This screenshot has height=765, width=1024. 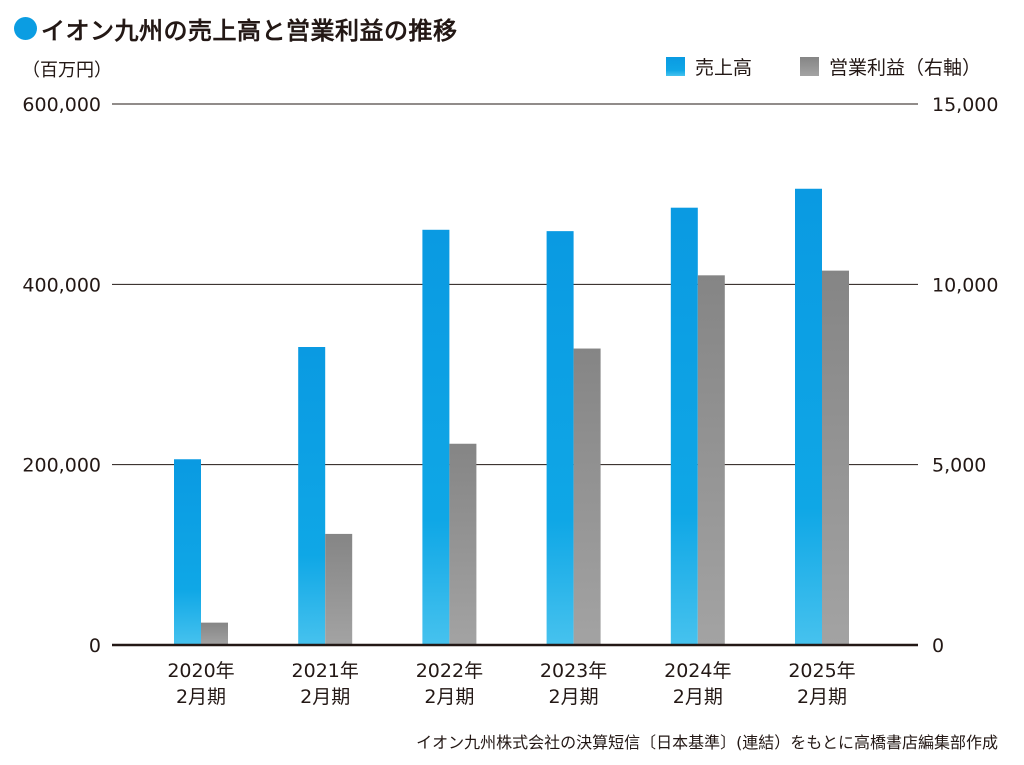 What do you see at coordinates (25, 28) in the screenshot?
I see `title-bullet-icon` at bounding box center [25, 28].